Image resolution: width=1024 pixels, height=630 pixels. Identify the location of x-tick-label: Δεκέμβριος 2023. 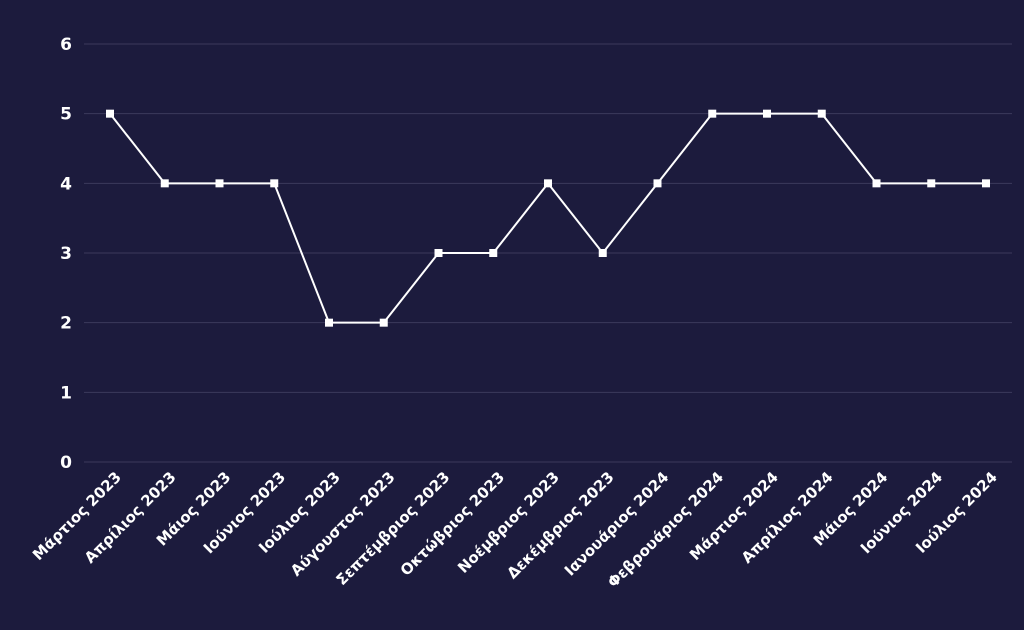
(560, 525).